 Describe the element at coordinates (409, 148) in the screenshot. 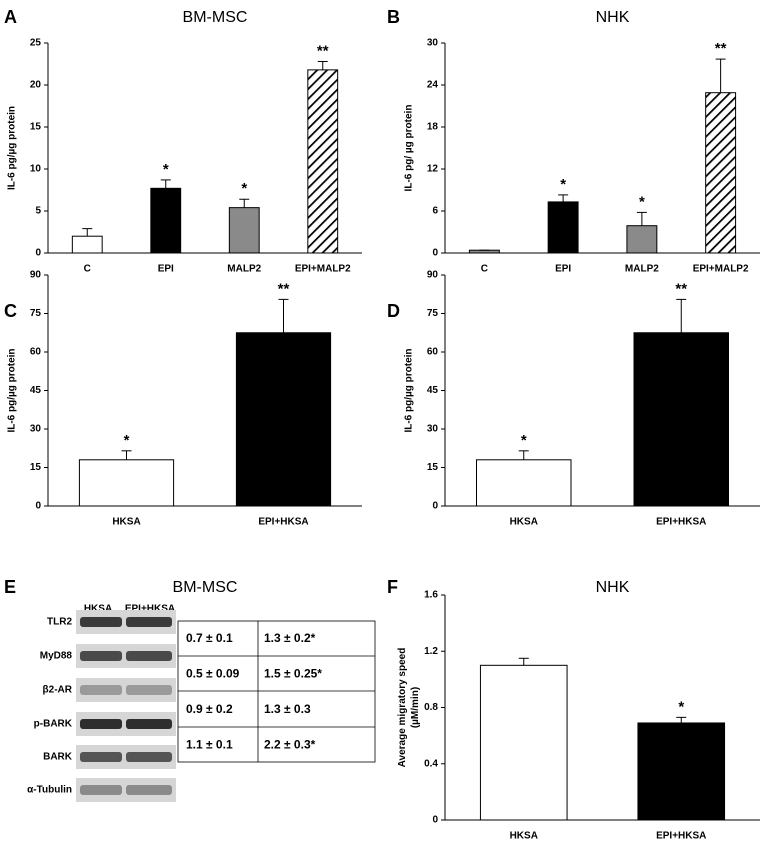

I see `y-axis-label: IL-6 pg/ µg protein` at that location.